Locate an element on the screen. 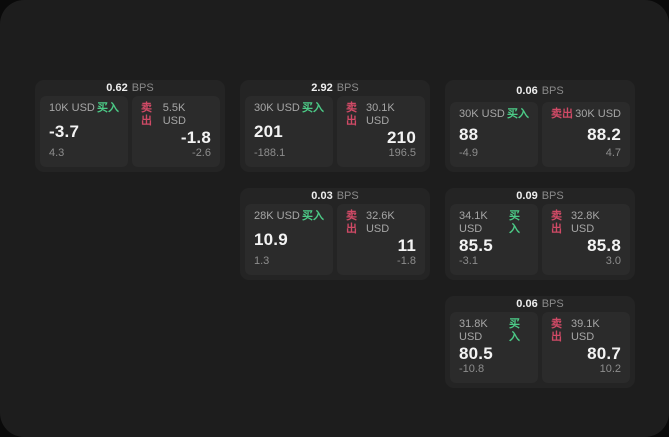  sell-price: 11 is located at coordinates (406, 245).